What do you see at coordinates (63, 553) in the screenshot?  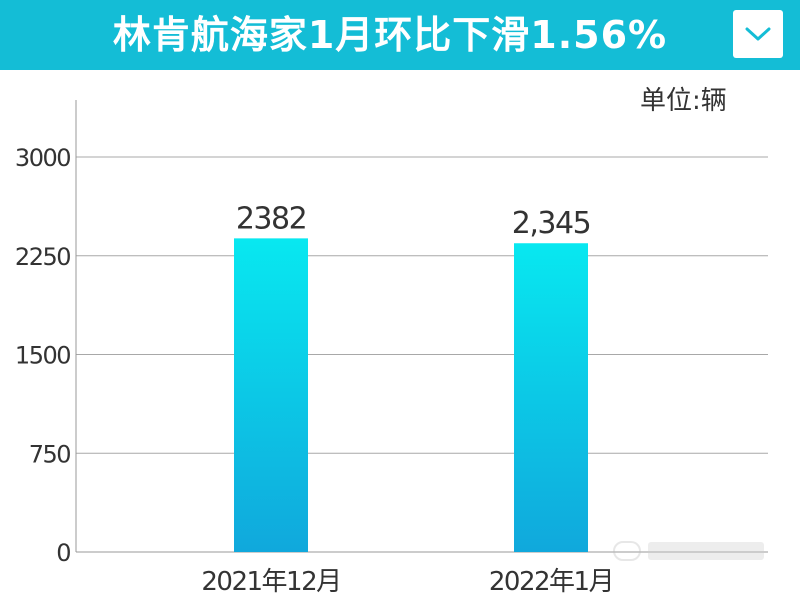 I see `y-tick-label: 0` at bounding box center [63, 553].